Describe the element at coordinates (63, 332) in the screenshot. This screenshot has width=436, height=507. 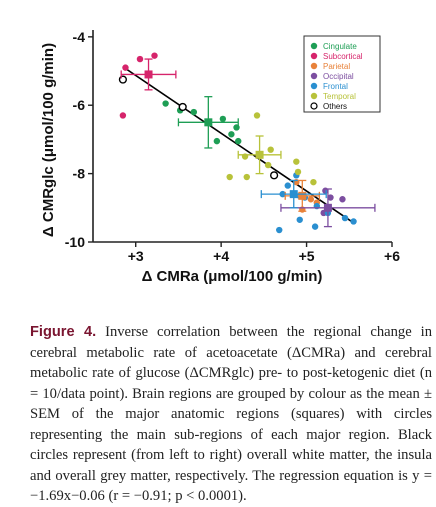
I see `caption-label: Figure 4.` at that location.